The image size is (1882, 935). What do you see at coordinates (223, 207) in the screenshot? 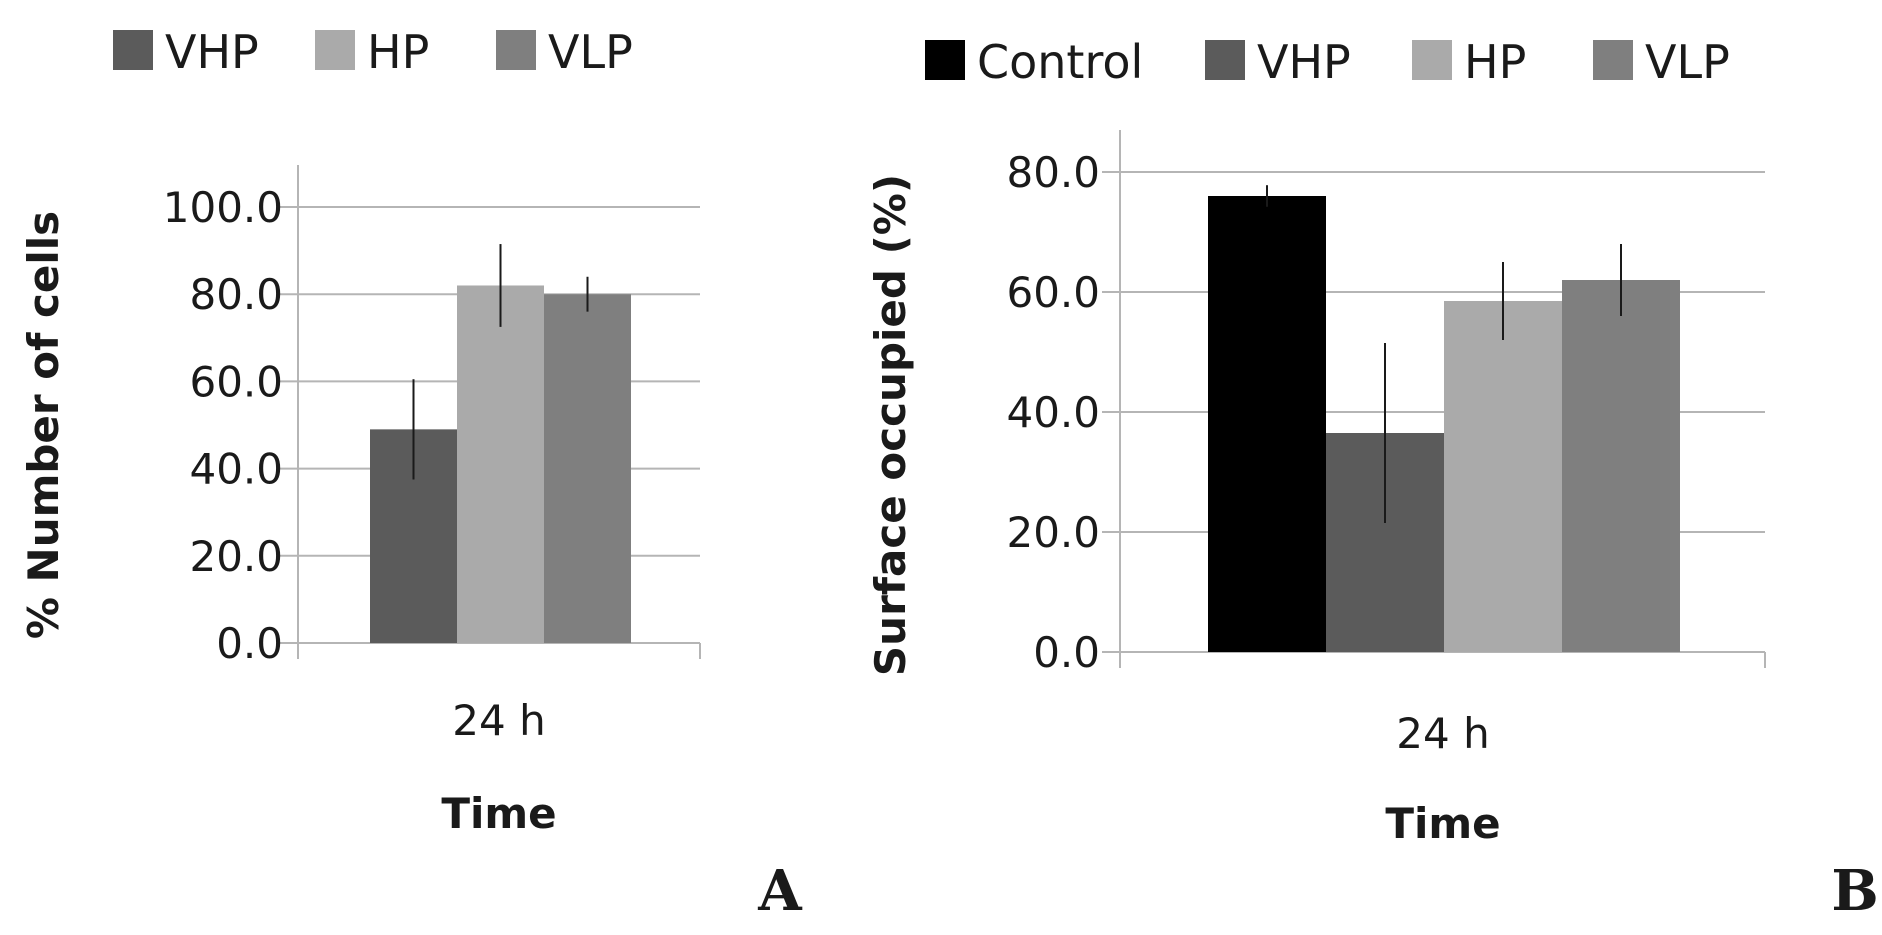
I see `y-tick-label: 100.0` at bounding box center [223, 207].